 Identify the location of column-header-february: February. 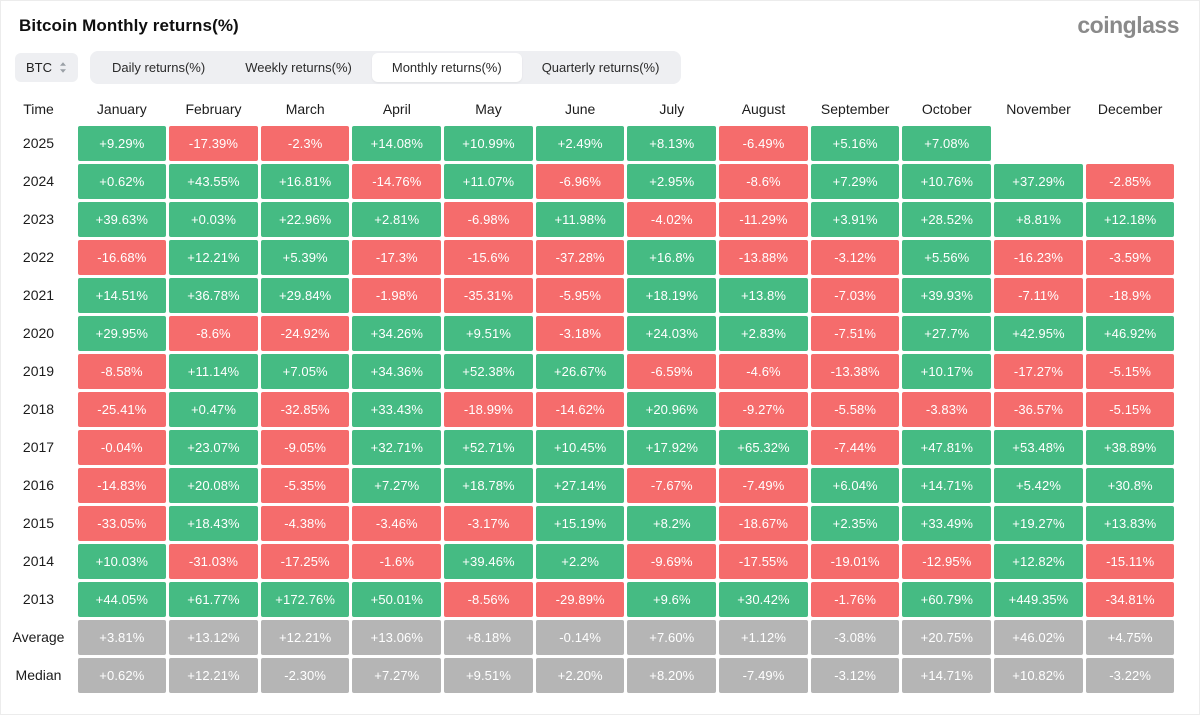
(213, 109).